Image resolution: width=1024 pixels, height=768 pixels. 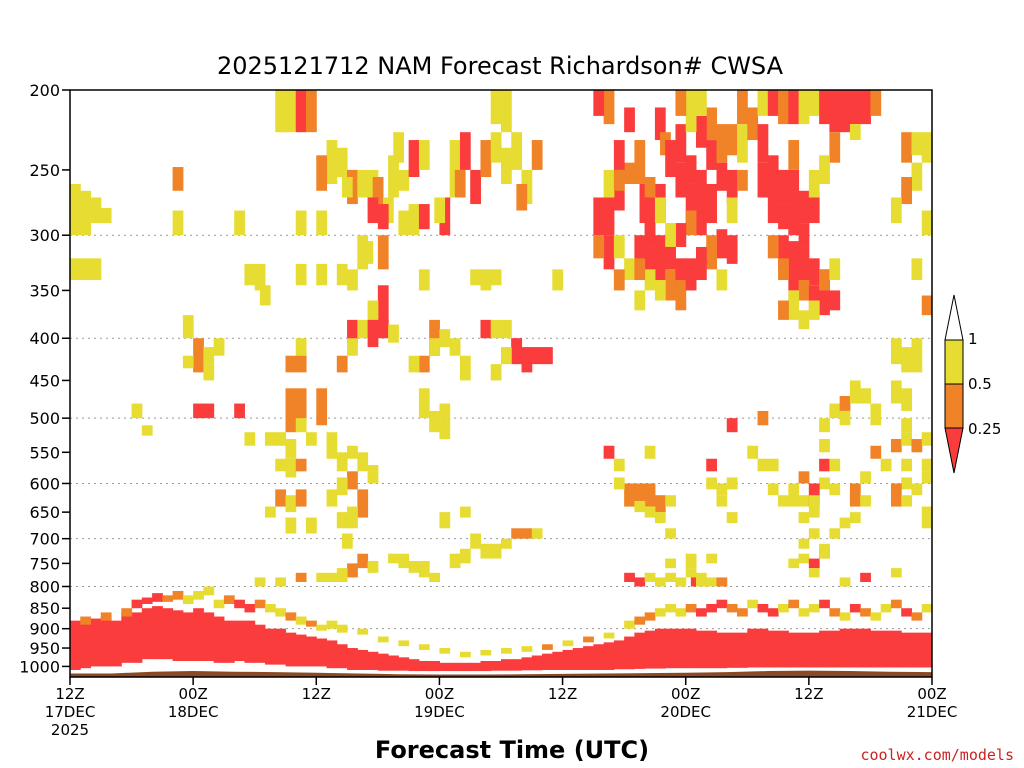 I want to click on x-tick-label: 19DEC, so click(x=439, y=712).